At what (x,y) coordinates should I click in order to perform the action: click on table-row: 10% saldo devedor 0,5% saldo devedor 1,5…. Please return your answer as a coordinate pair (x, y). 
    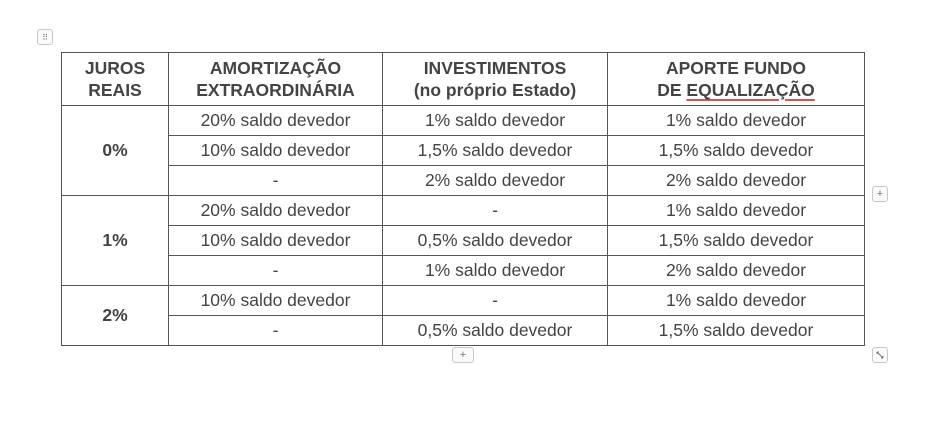
    Looking at the image, I should click on (463, 240).